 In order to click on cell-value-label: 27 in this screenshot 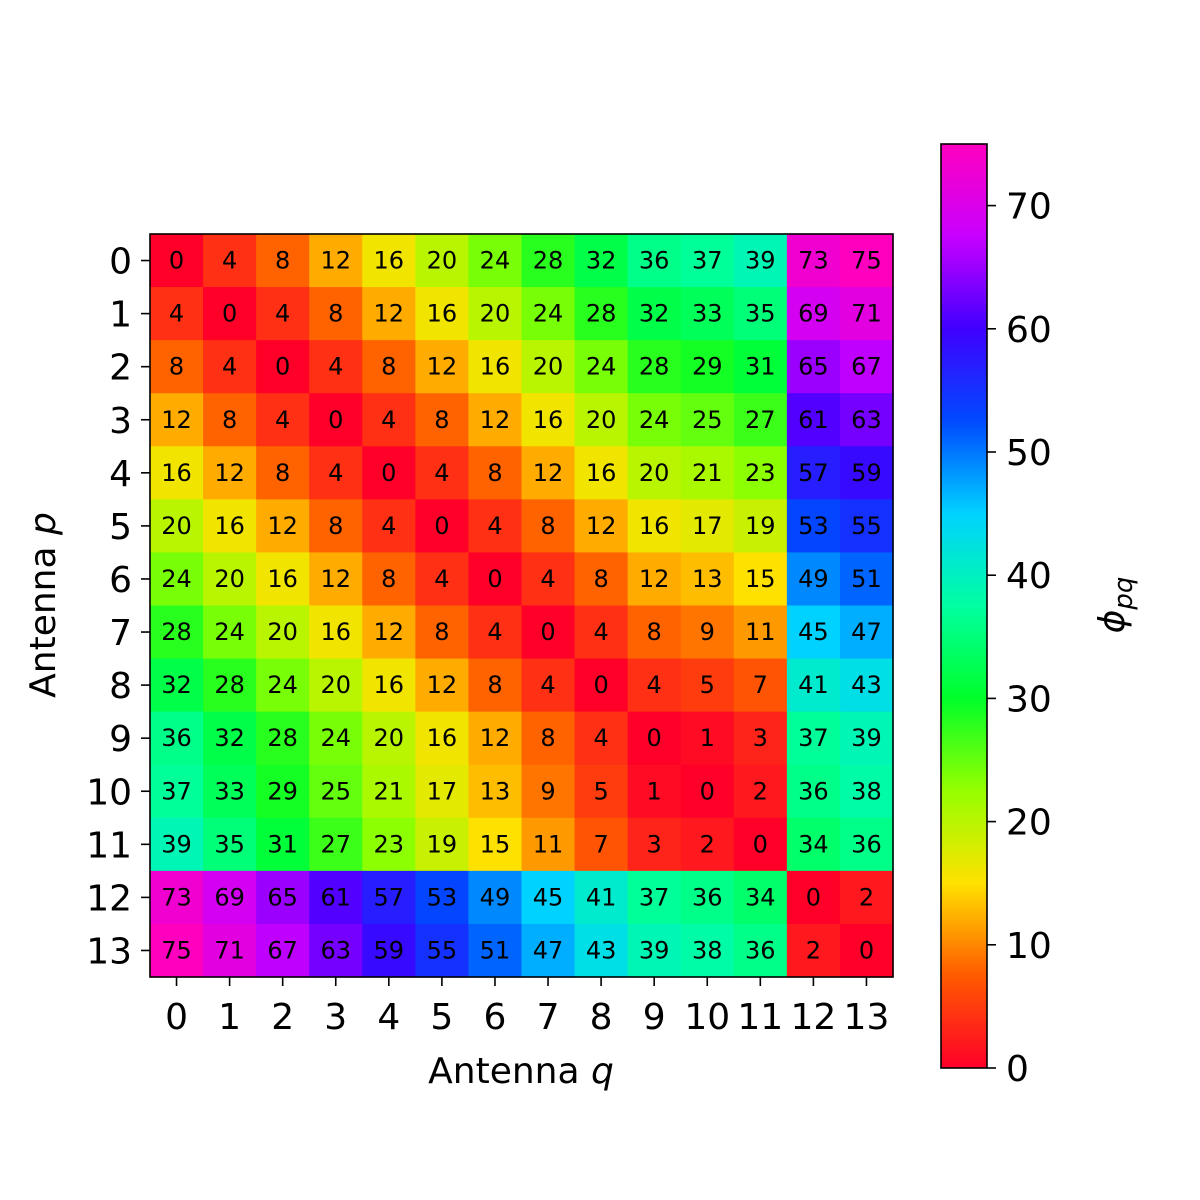, I will do `click(335, 844)`.